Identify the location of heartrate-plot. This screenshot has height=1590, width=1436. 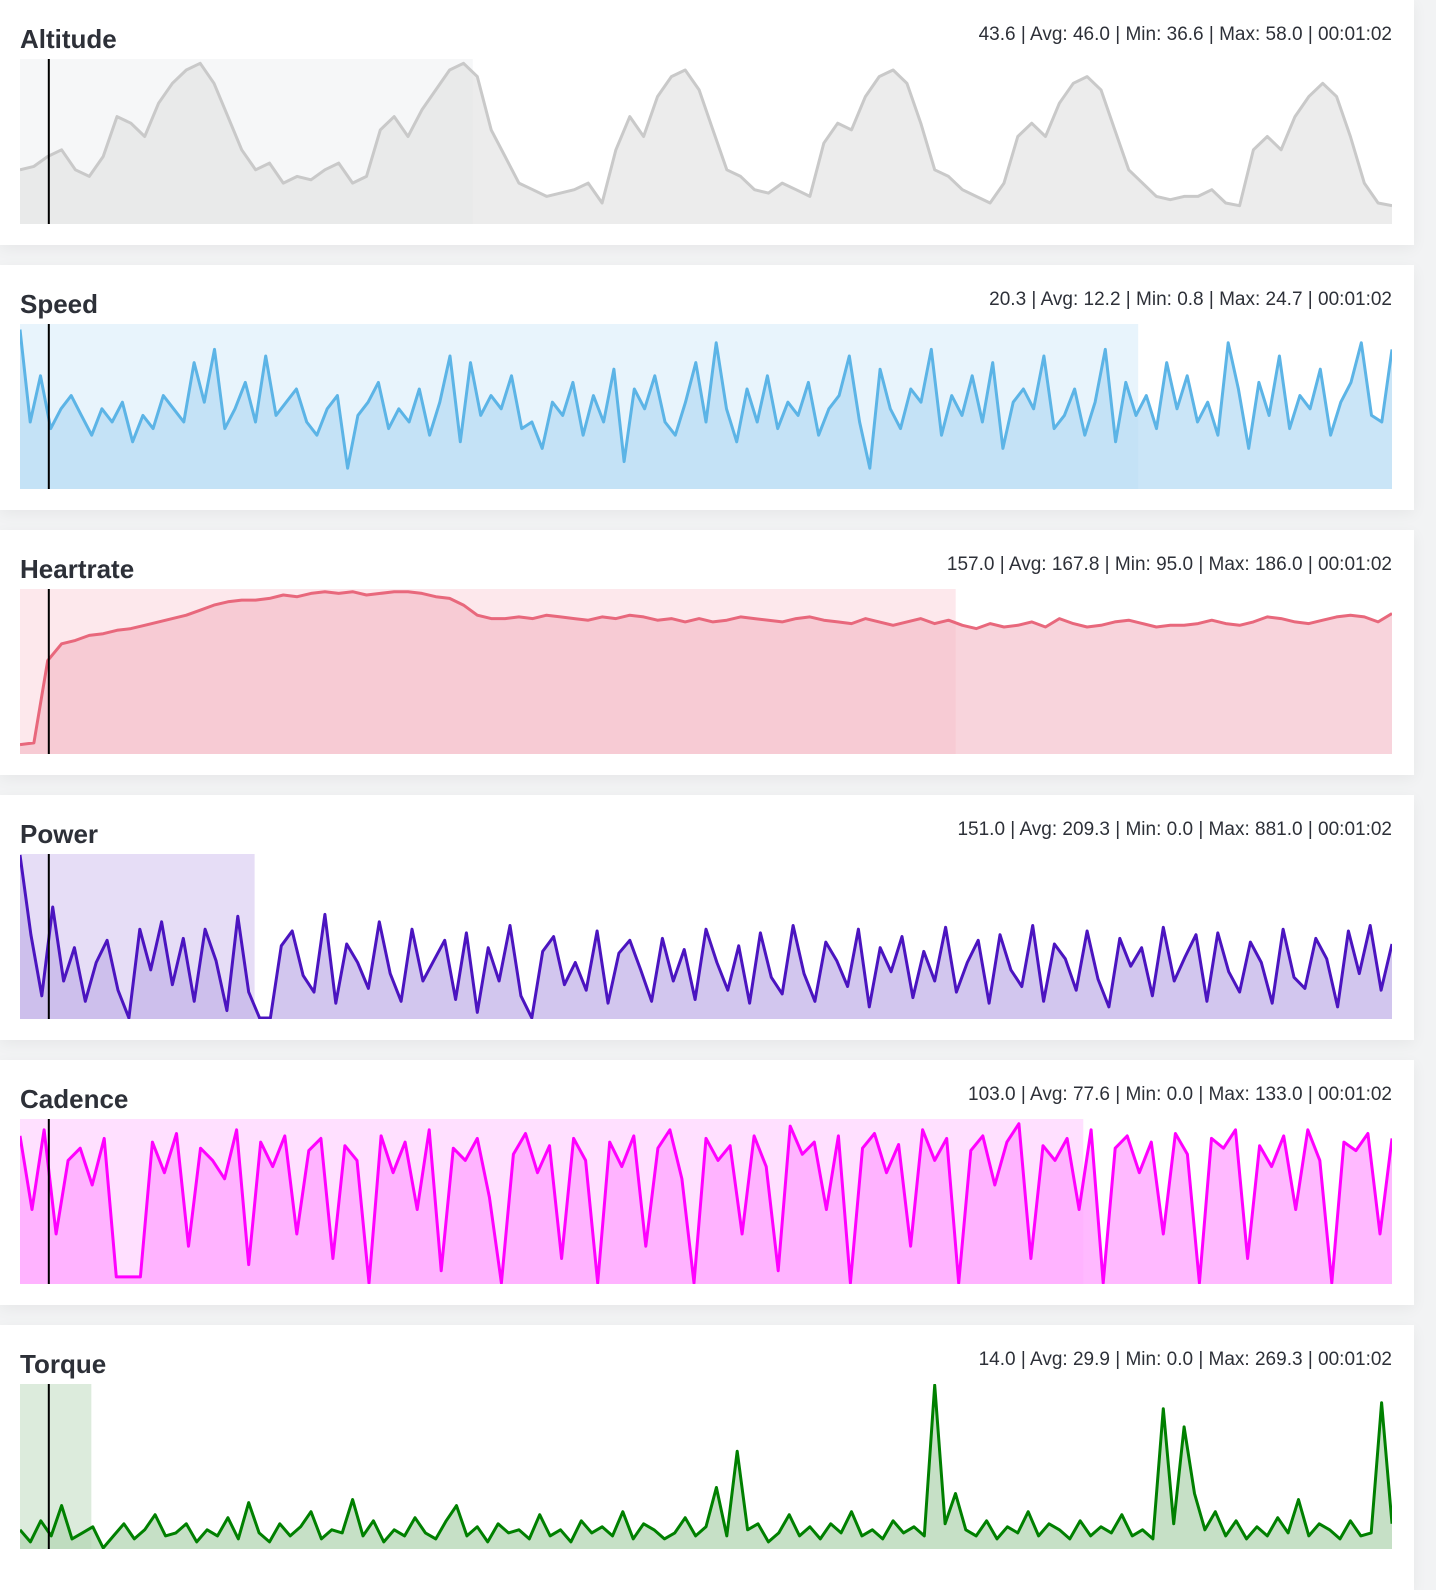
(706, 671).